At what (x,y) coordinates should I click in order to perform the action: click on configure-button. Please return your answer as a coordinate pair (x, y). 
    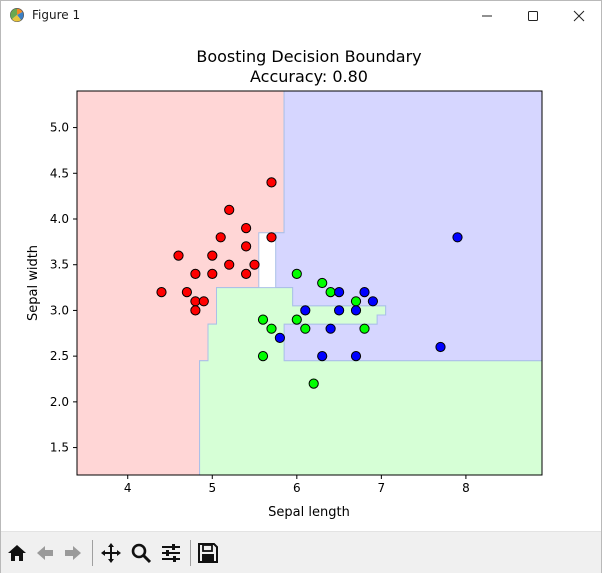
    Looking at the image, I should click on (171, 553).